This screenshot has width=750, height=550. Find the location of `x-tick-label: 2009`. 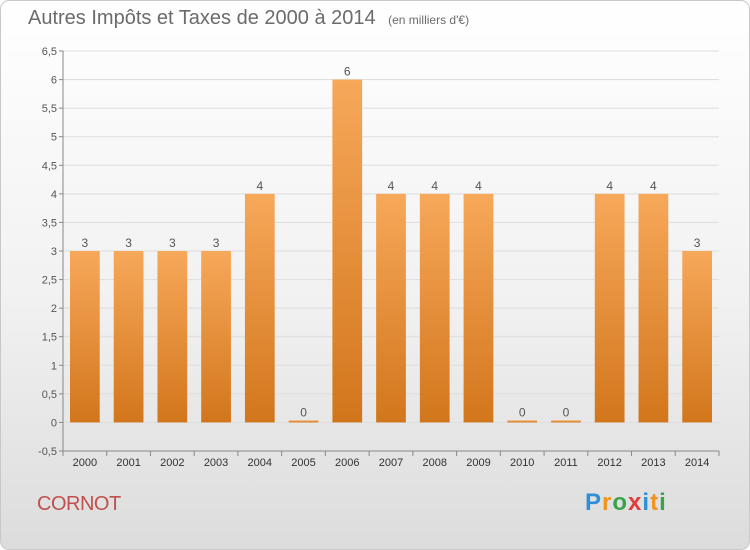

x-tick-label: 2009 is located at coordinates (478, 463).